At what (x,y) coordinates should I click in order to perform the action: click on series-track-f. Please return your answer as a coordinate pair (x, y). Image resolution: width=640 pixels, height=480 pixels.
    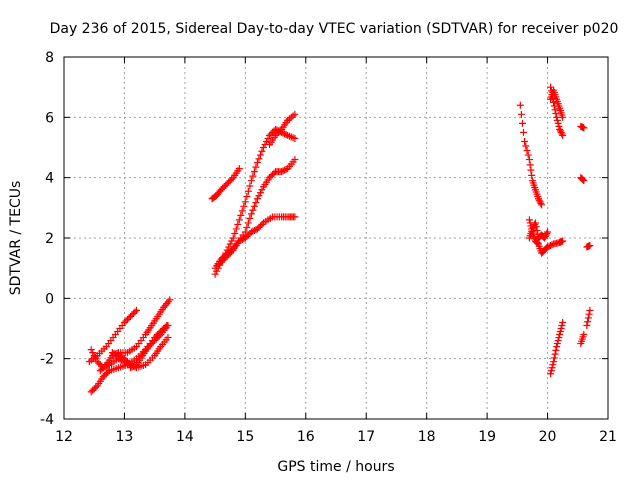
    Looking at the image, I should click on (149, 346).